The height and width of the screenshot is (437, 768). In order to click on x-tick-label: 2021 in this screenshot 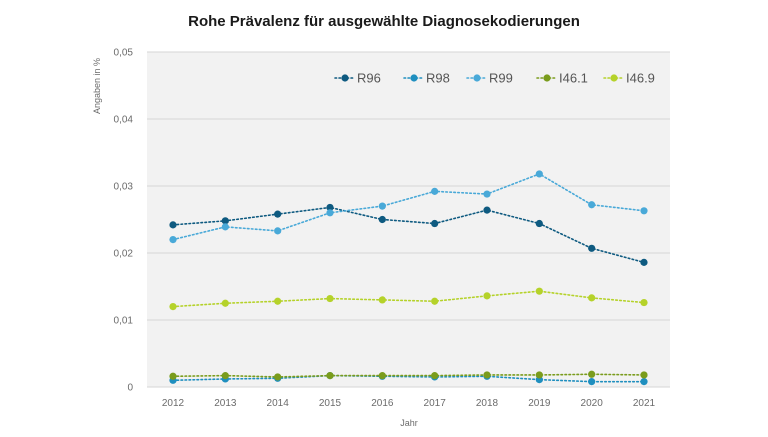, I will do `click(644, 403)`.